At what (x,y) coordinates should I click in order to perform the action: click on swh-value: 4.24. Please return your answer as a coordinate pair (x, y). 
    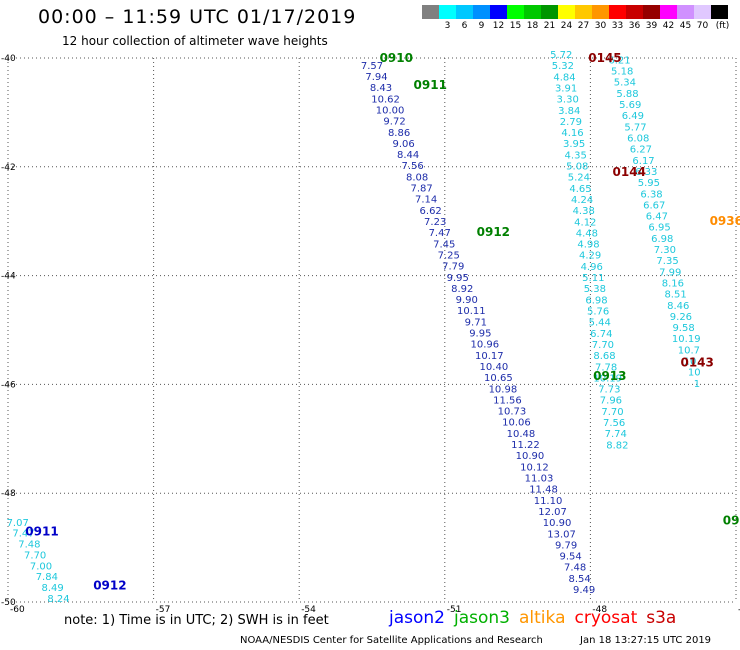
    Looking at the image, I should click on (582, 200).